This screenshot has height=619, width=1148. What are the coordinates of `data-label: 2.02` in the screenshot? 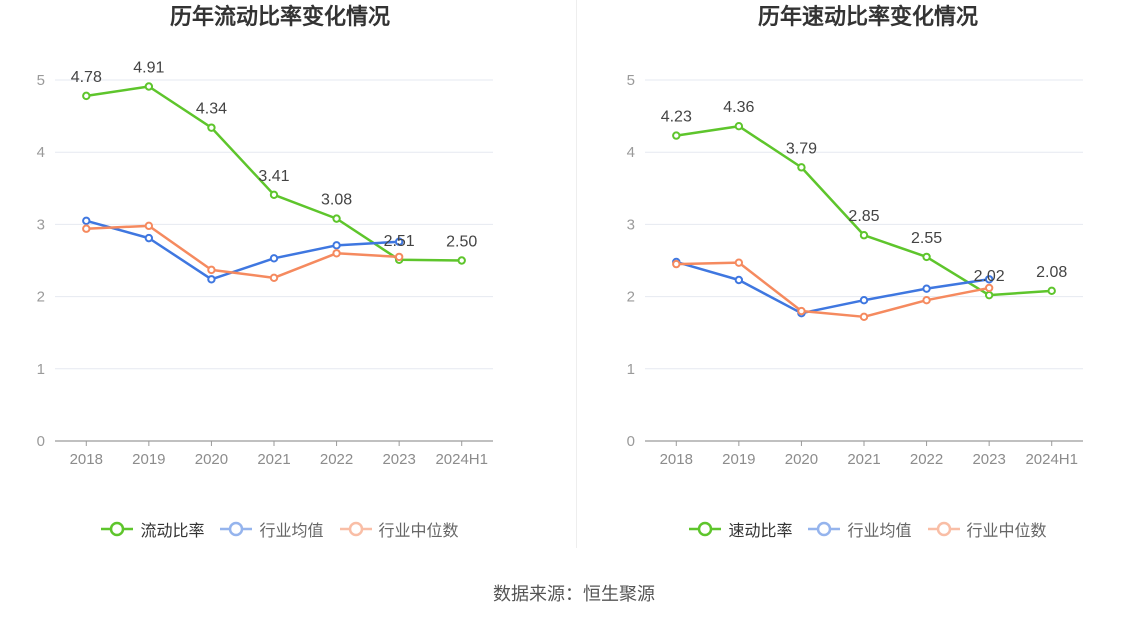 It's located at (989, 276).